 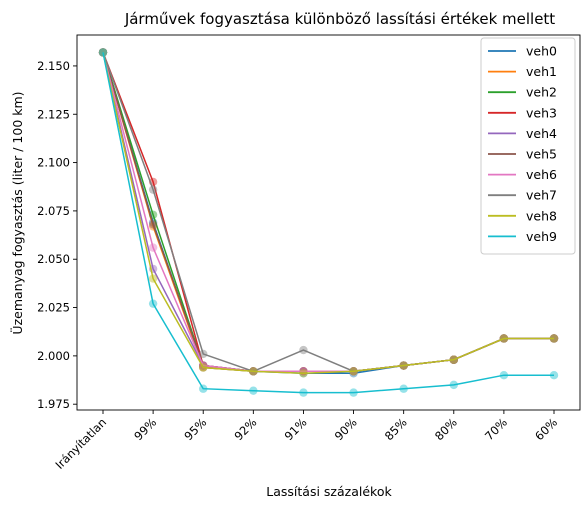 I want to click on x-tick-label: 92%, so click(x=245, y=429).